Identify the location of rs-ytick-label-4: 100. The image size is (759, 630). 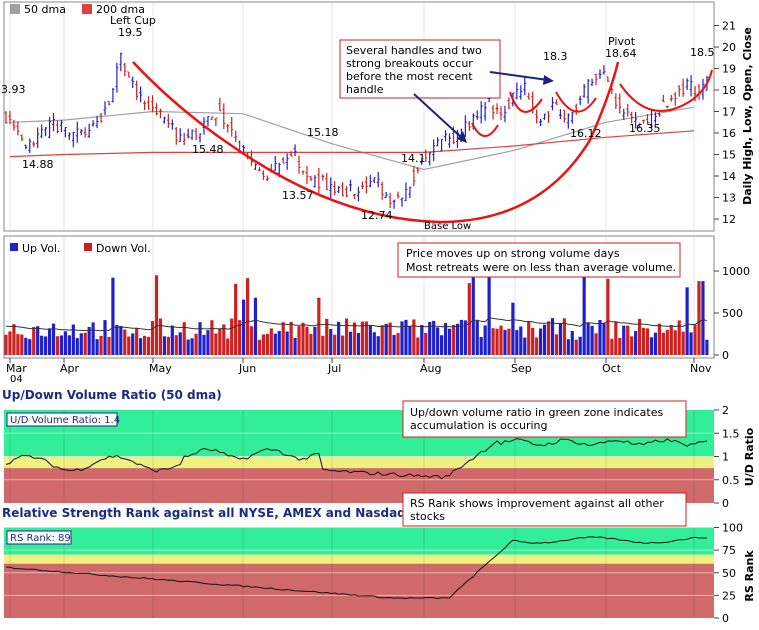
(732, 528).